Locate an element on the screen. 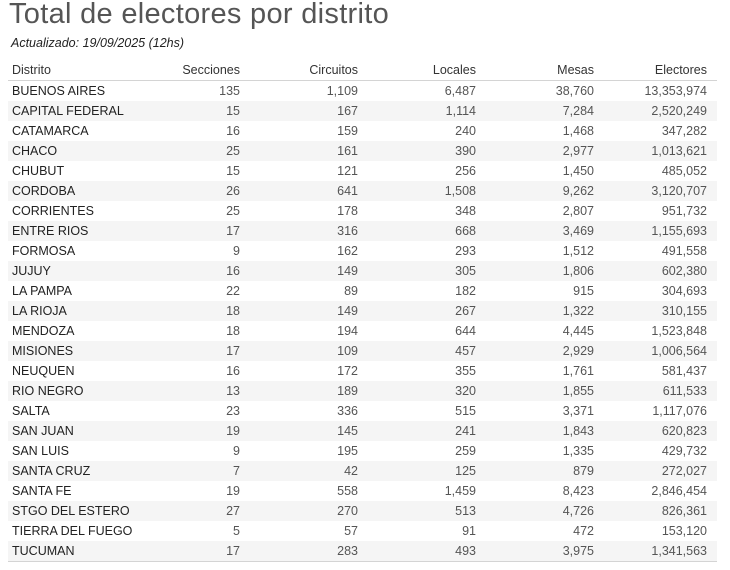 The height and width of the screenshot is (570, 730). table-row: SAN LUIS 9 195 259 1,335 429,732 is located at coordinates (362, 451).